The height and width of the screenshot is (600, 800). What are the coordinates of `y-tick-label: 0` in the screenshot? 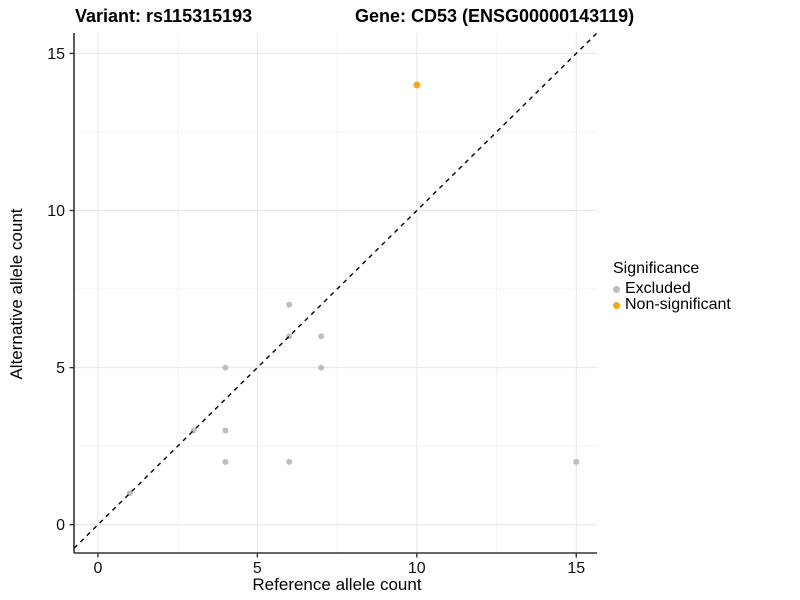 It's located at (60, 525).